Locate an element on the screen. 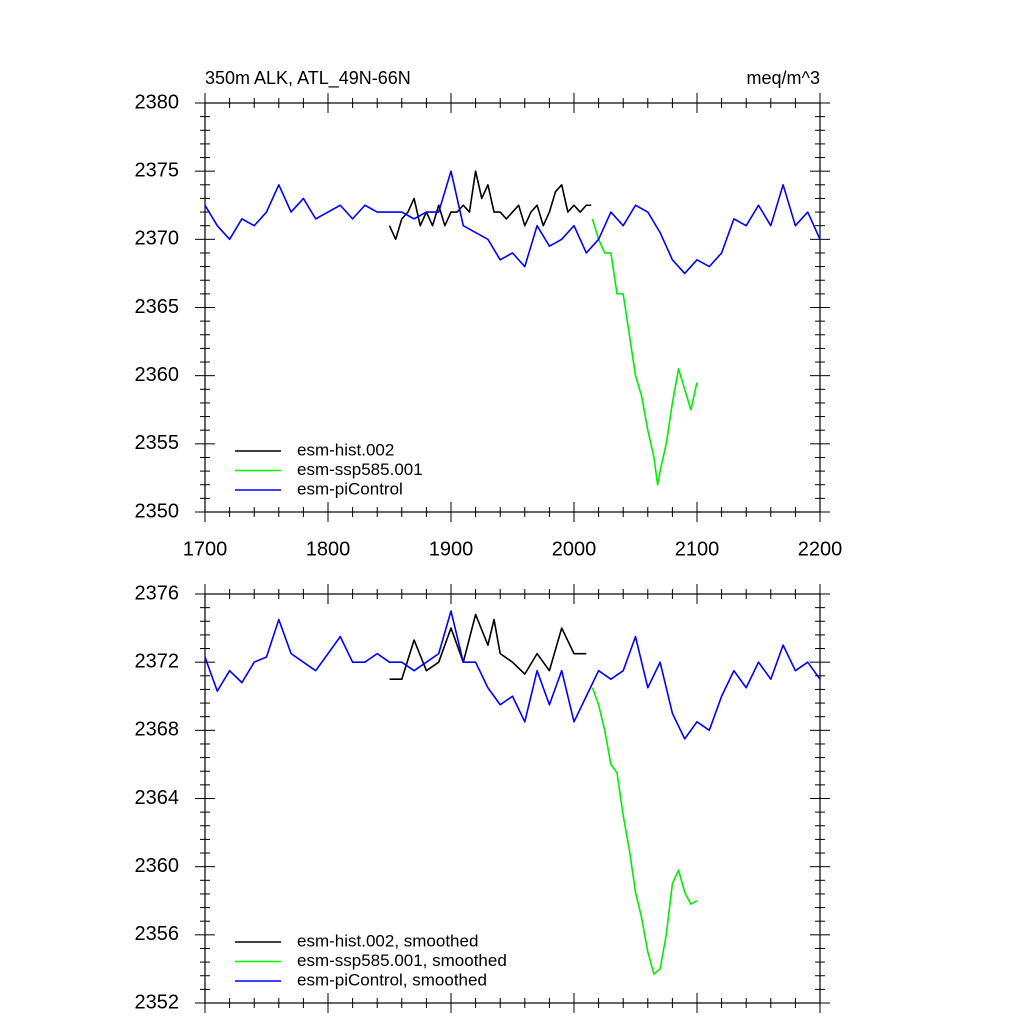 The height and width of the screenshot is (1024, 1024). y-tick-label: 2355 is located at coordinates (157, 443).